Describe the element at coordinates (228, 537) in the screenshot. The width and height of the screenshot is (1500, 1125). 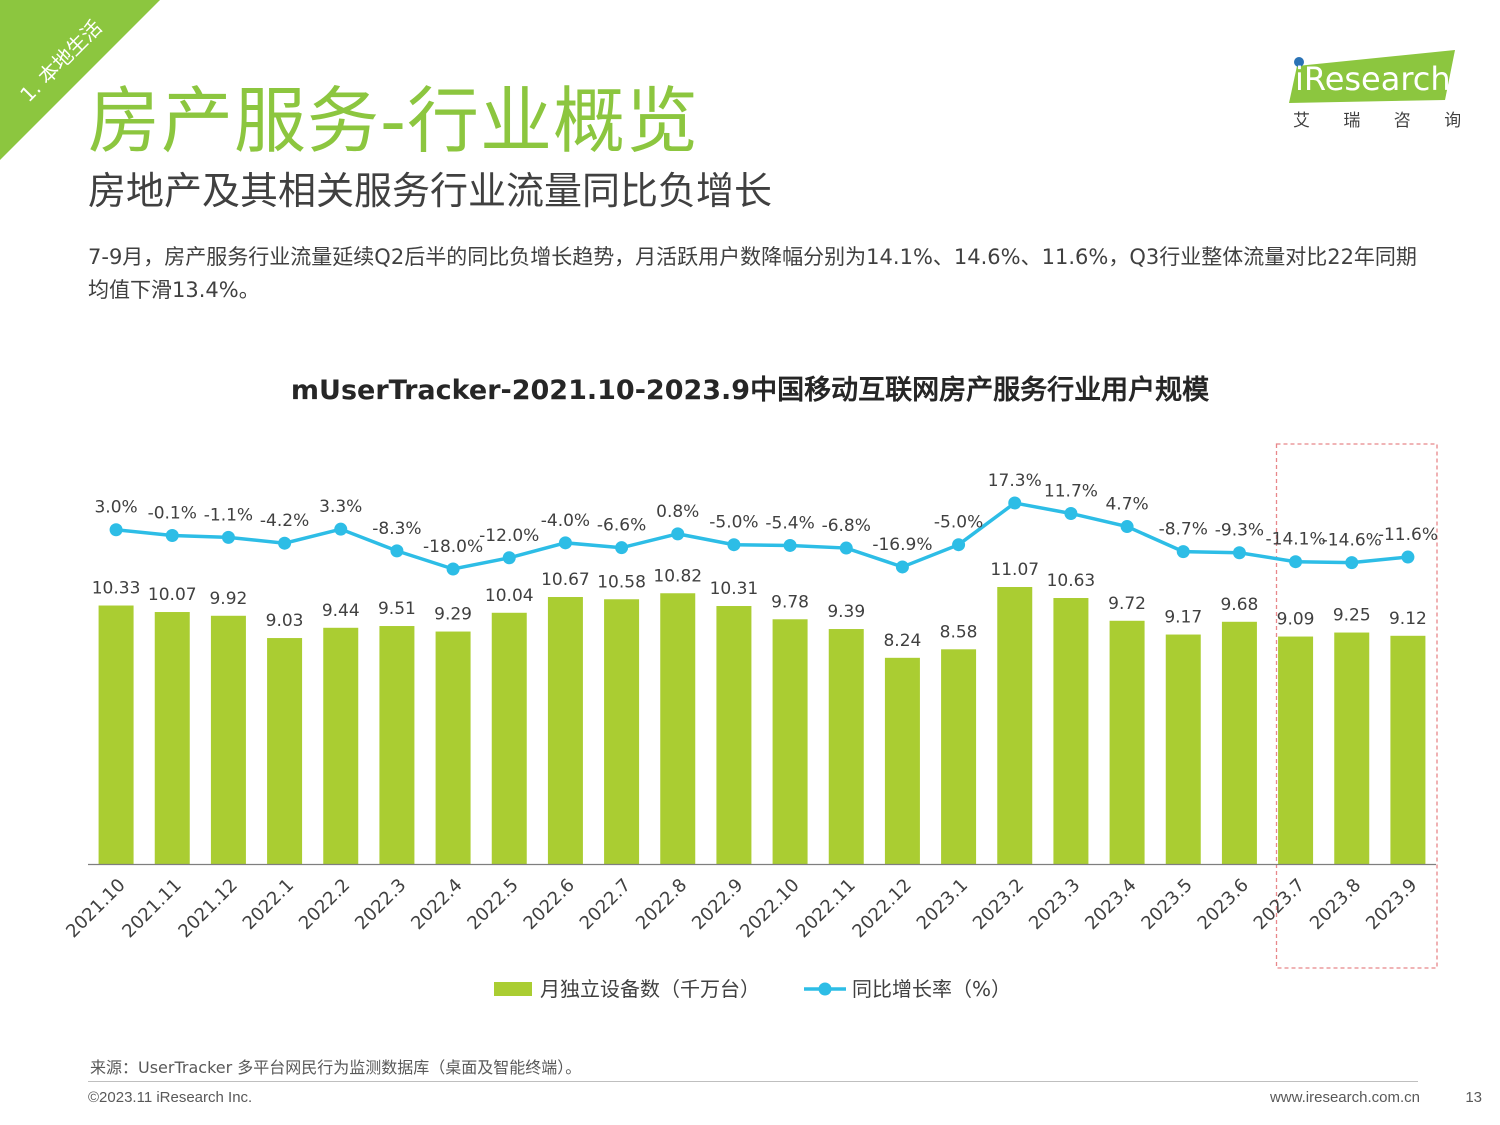
I see `growth-point-2021.12` at that location.